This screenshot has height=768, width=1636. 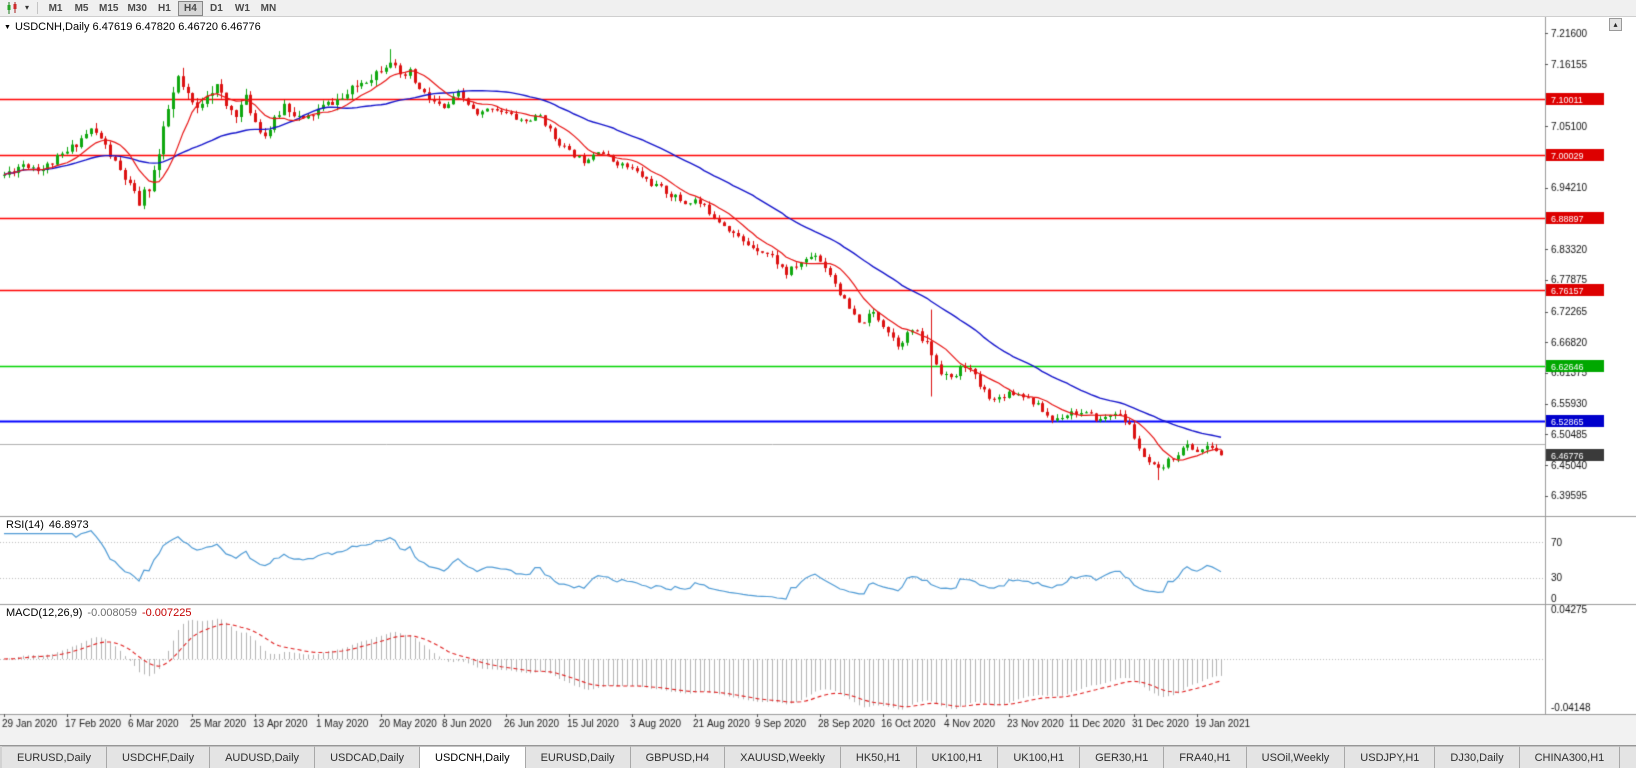 What do you see at coordinates (158, 757) in the screenshot?
I see `tab-usdchf-daily: USDCHF,Daily` at bounding box center [158, 757].